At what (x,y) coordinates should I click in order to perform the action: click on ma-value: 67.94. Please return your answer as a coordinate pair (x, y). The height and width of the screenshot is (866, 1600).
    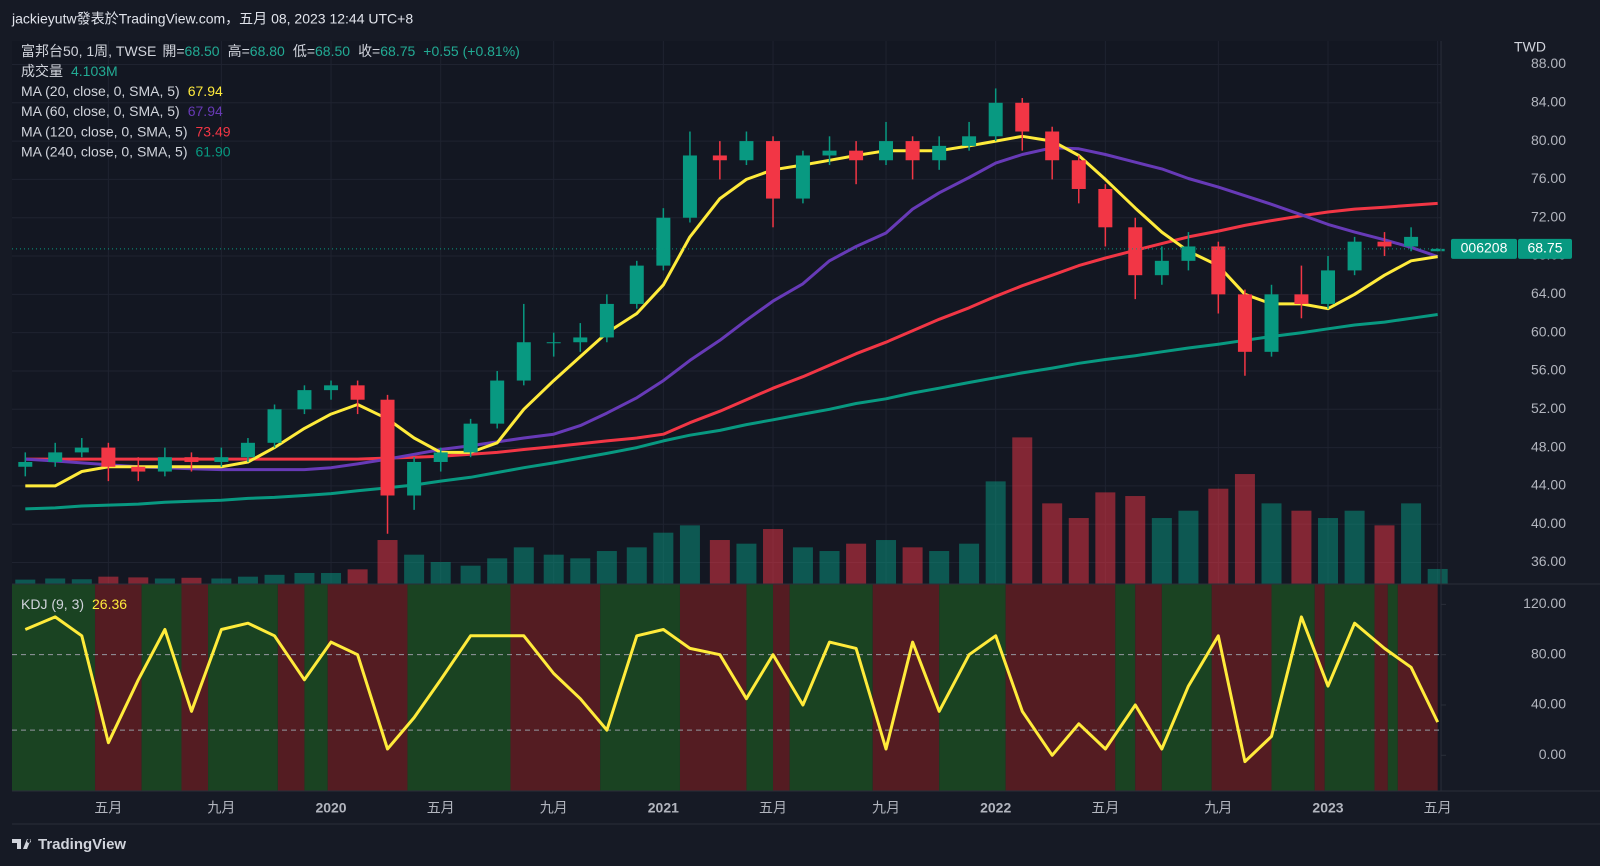
    Looking at the image, I should click on (205, 111).